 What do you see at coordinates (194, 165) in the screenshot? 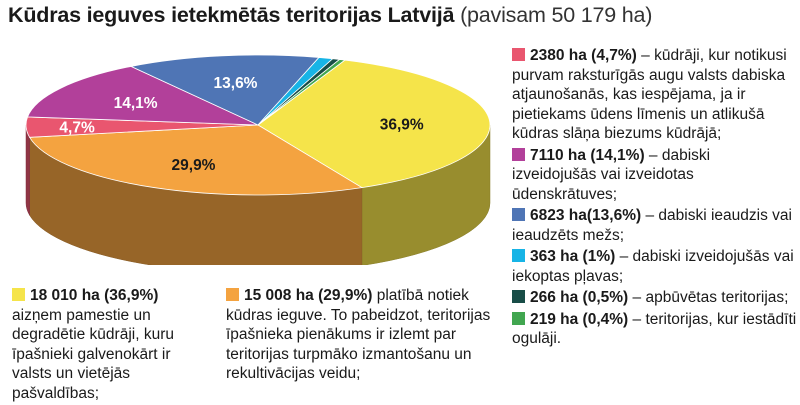
I see `pie-label-1: 29,9%` at bounding box center [194, 165].